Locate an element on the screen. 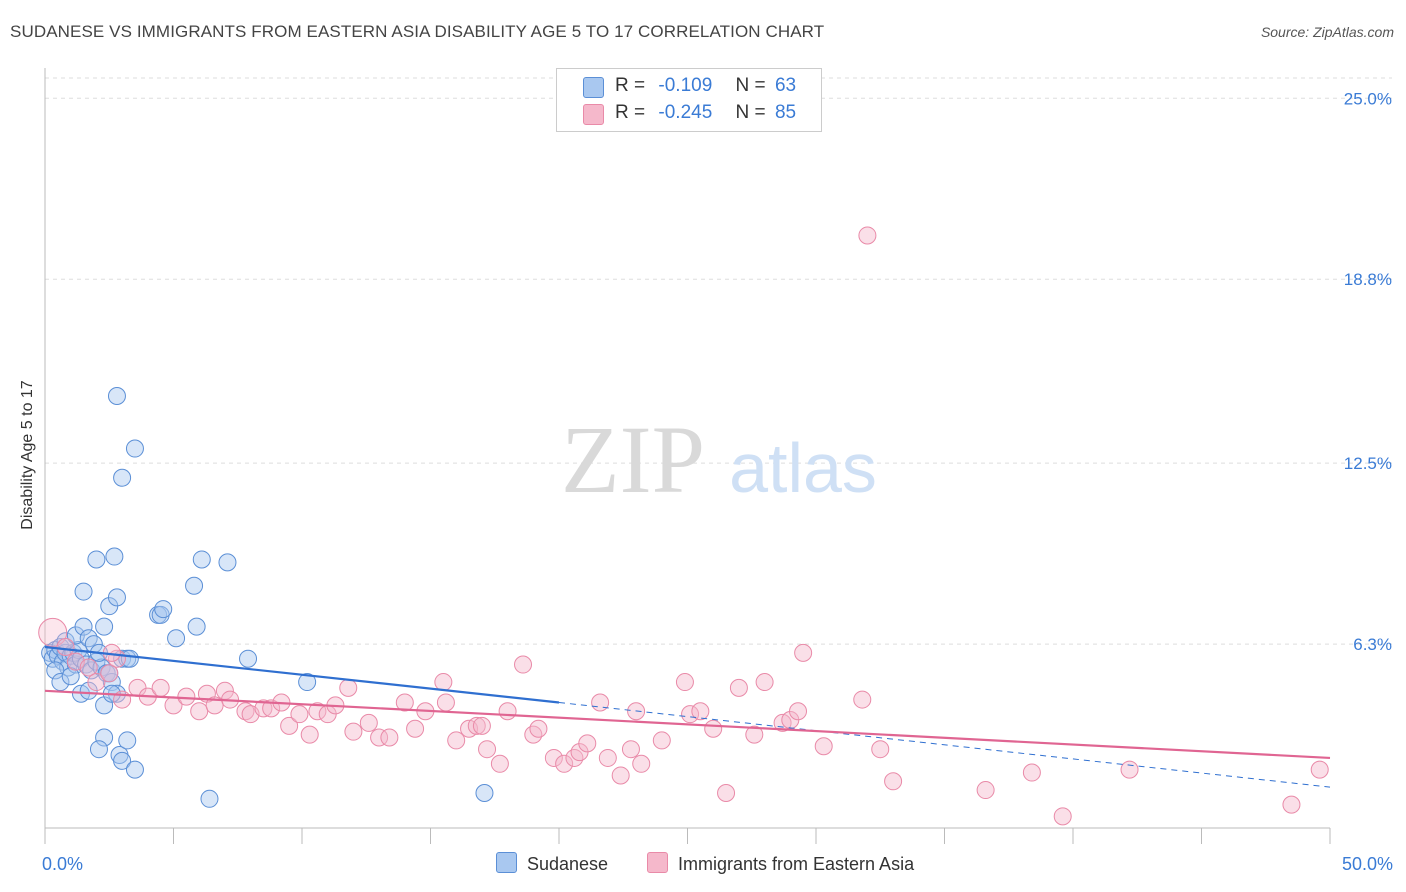 This screenshot has height=892, width=1406. legend-r-value: -0.245 is located at coordinates (685, 112).